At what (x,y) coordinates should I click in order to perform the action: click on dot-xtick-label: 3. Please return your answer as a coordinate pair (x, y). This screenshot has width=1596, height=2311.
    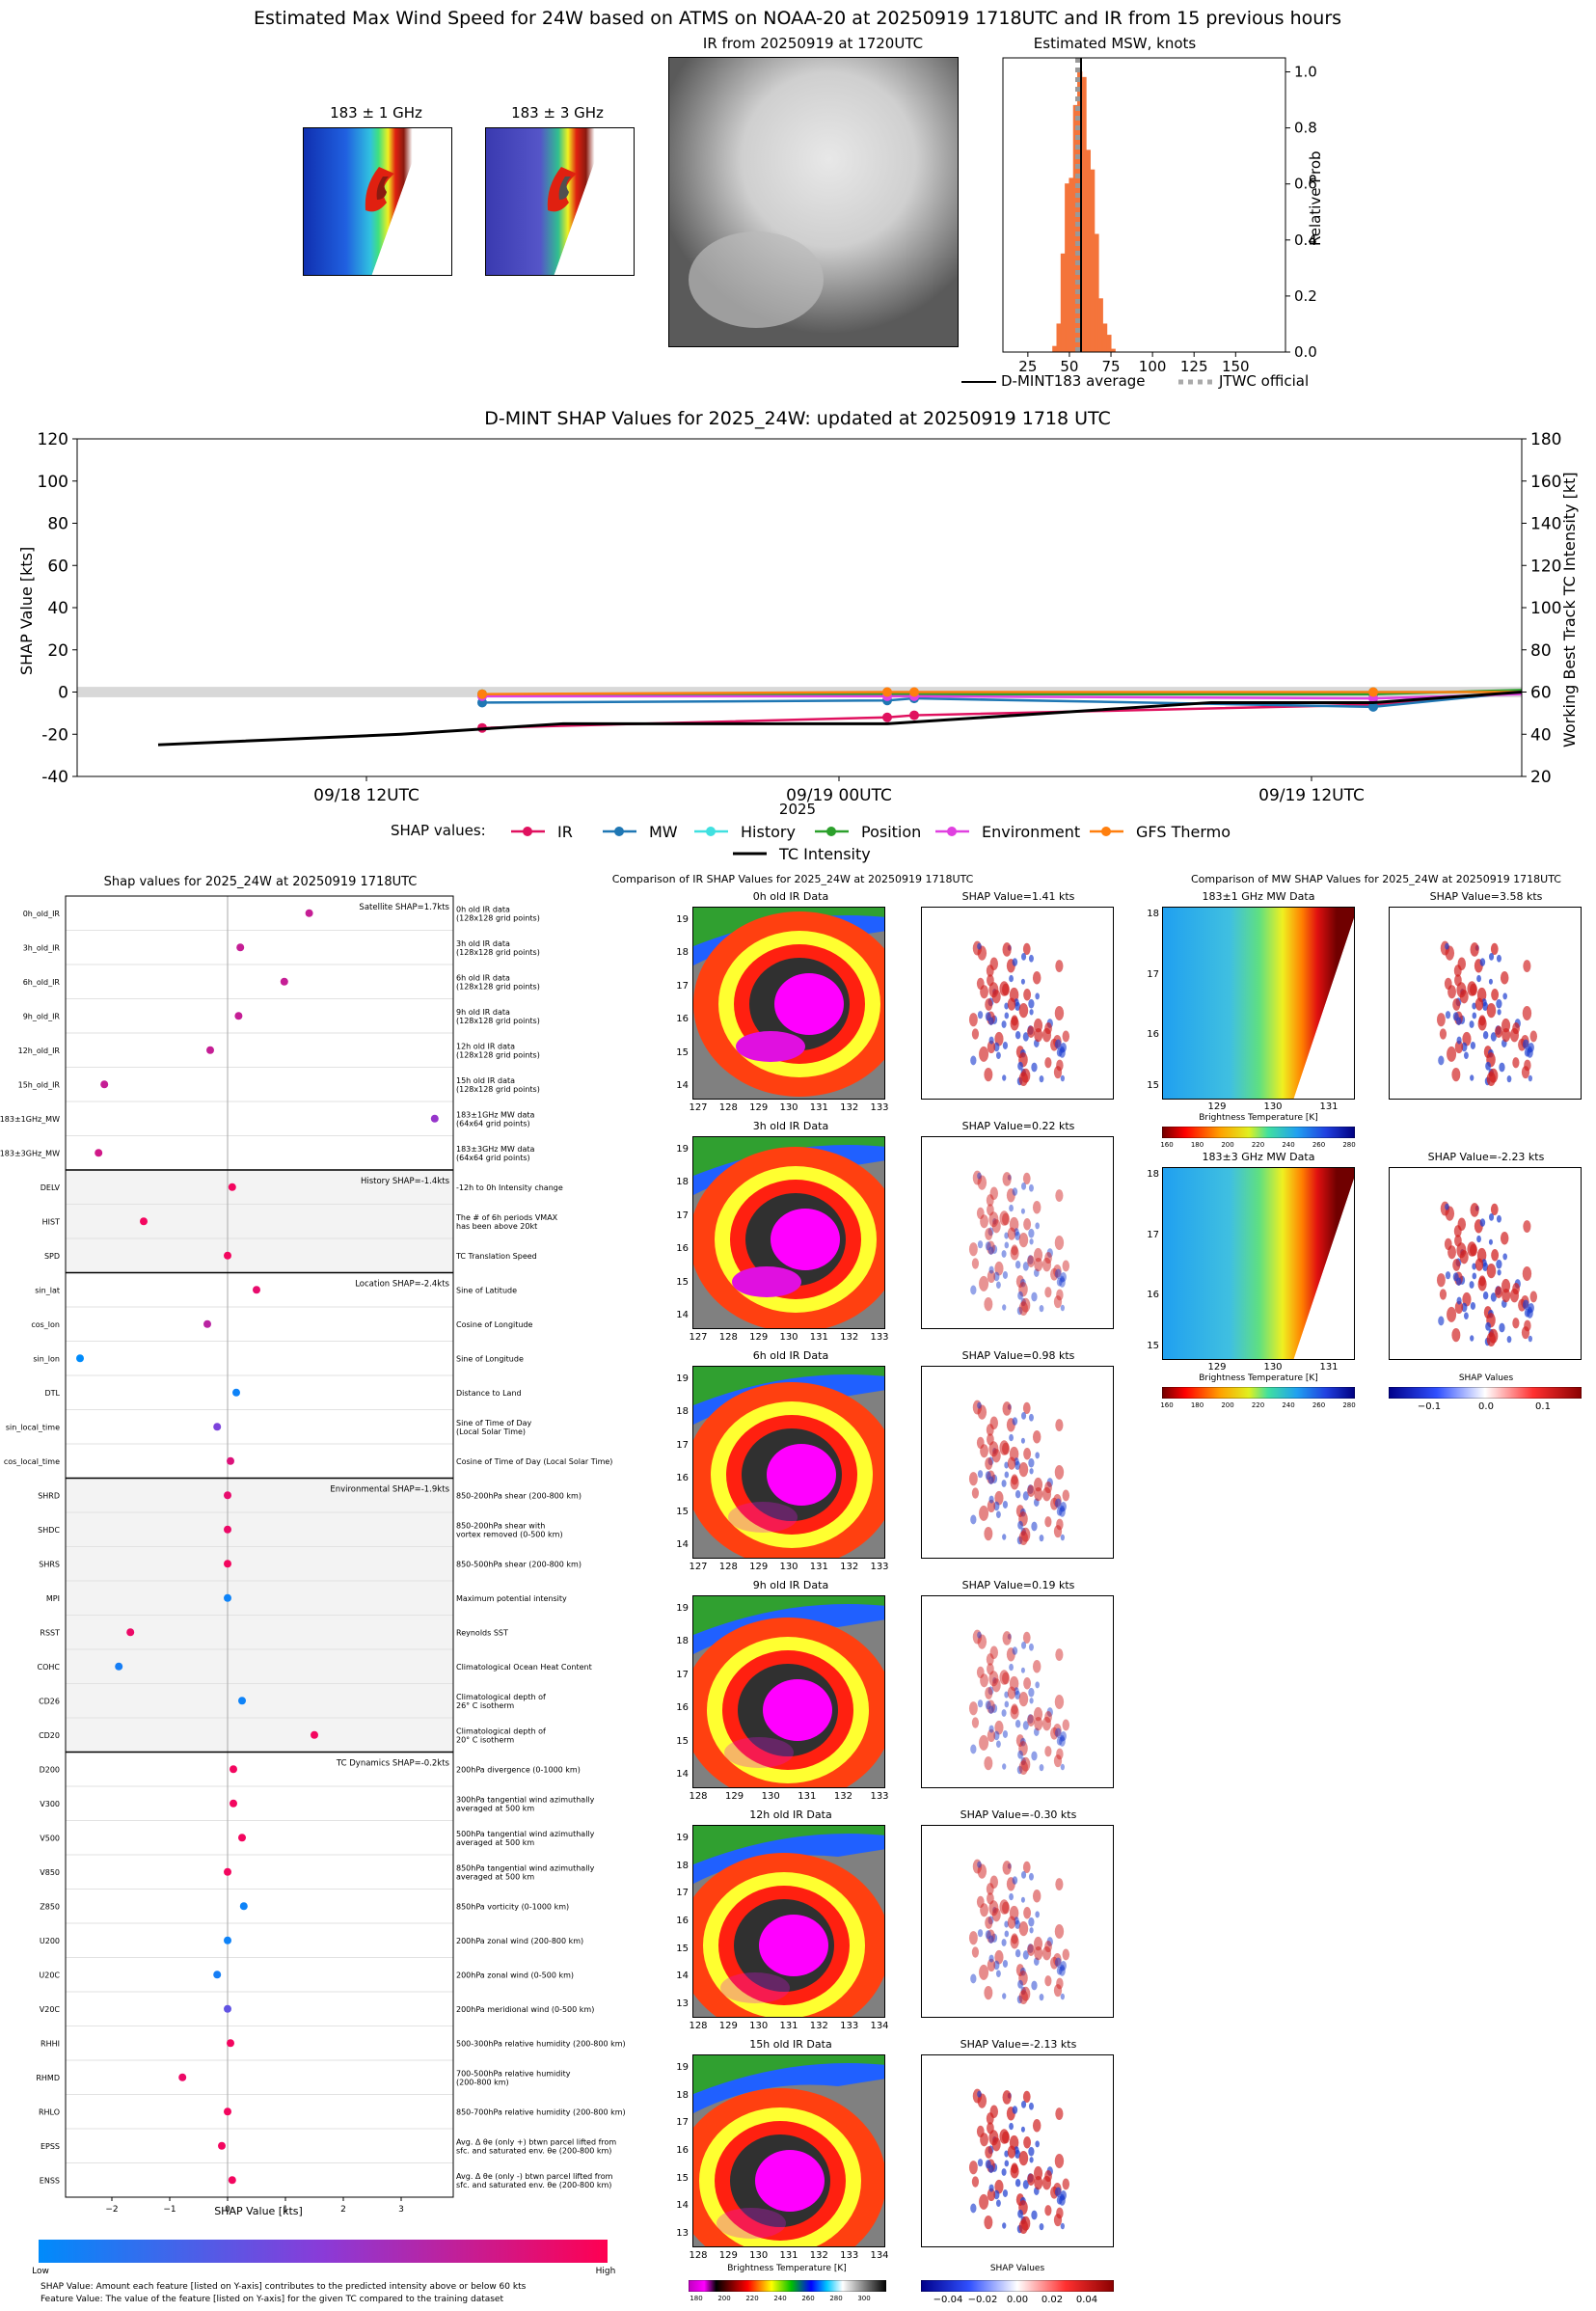
    Looking at the image, I should click on (401, 2210).